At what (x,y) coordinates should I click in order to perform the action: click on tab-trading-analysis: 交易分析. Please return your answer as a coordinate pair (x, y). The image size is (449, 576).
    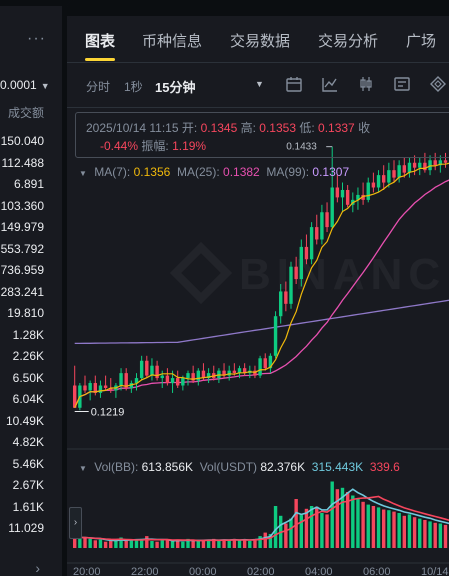
    Looking at the image, I should click on (348, 41).